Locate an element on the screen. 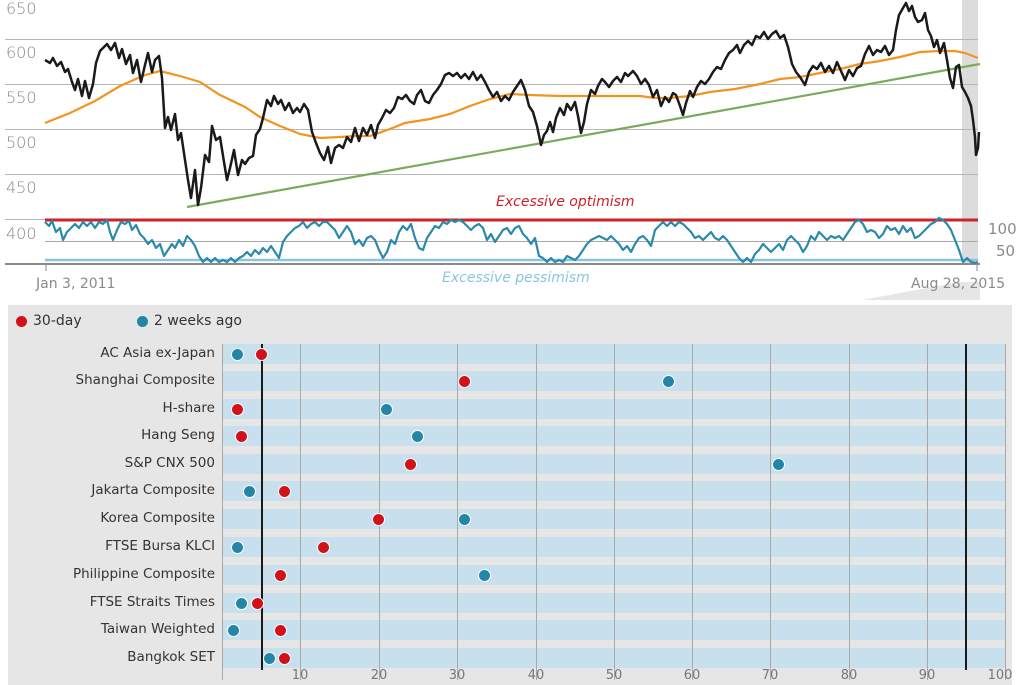 The height and width of the screenshot is (685, 1020). legend-item-30-day: 30-day is located at coordinates (49, 321).